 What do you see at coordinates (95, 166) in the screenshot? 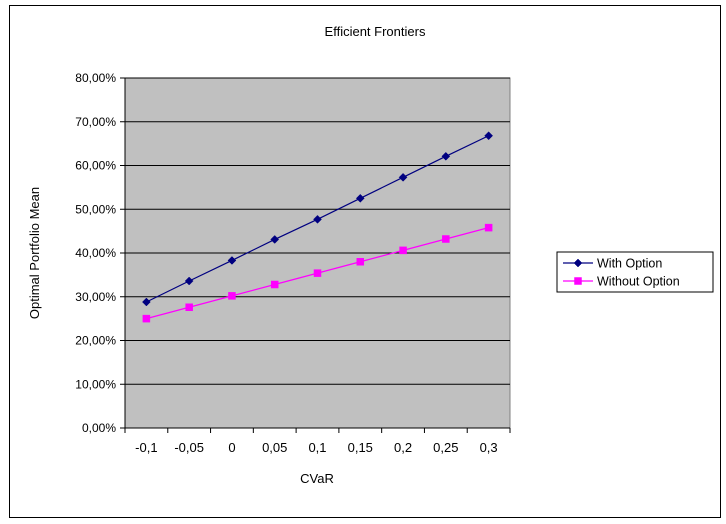
I see `y-tick-label: 60,00%` at bounding box center [95, 166].